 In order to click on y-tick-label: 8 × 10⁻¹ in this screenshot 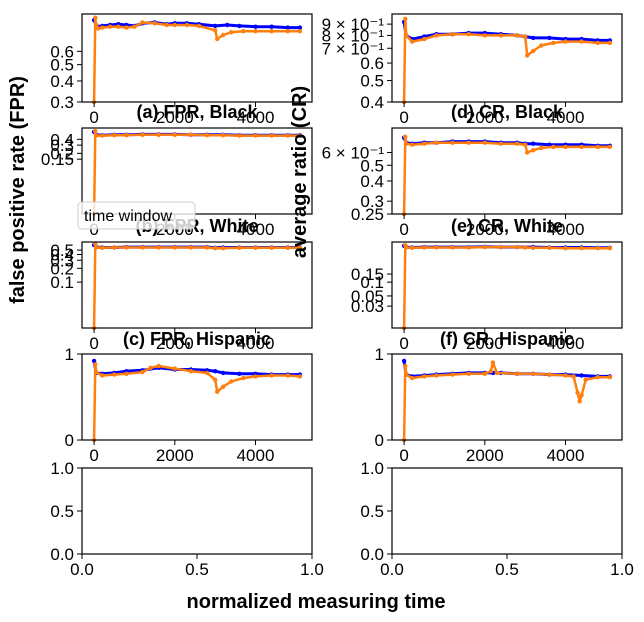, I will do `click(353, 35)`.